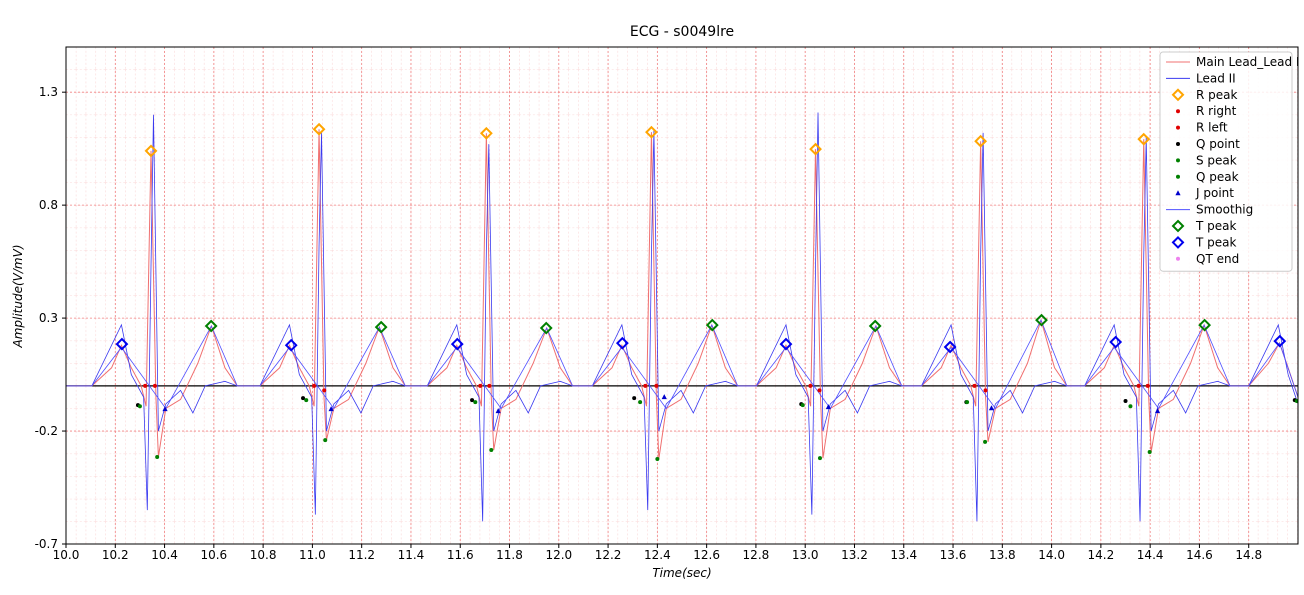  What do you see at coordinates (953, 555) in the screenshot?
I see `x-tick-label: 13.6` at bounding box center [953, 555].